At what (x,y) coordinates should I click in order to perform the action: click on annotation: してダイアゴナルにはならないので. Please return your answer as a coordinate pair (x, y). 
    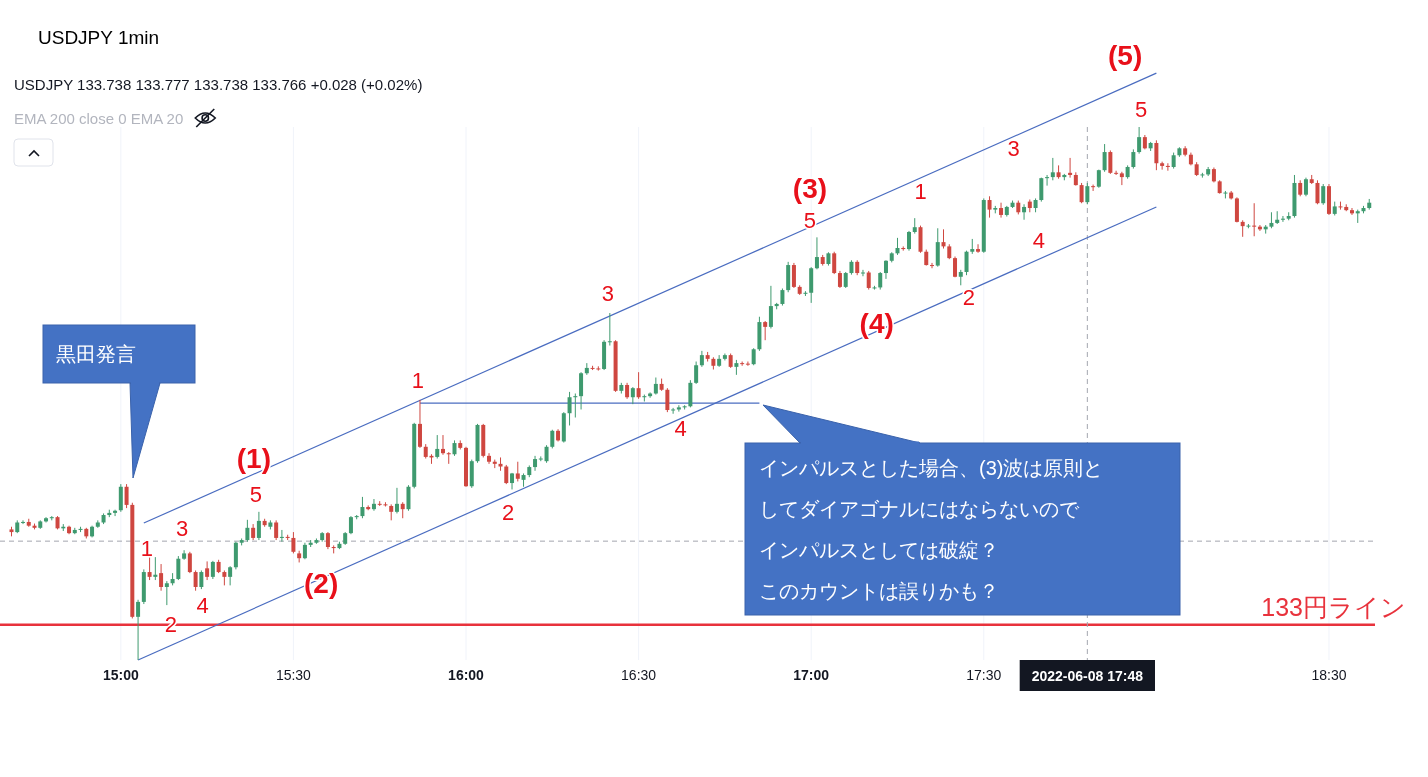
    Looking at the image, I should click on (919, 509).